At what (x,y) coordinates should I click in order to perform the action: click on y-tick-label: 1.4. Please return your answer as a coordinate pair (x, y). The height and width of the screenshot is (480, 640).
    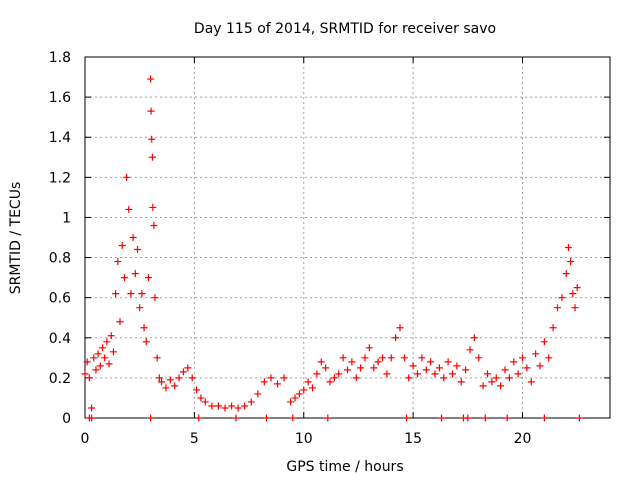
    Looking at the image, I should click on (60, 138).